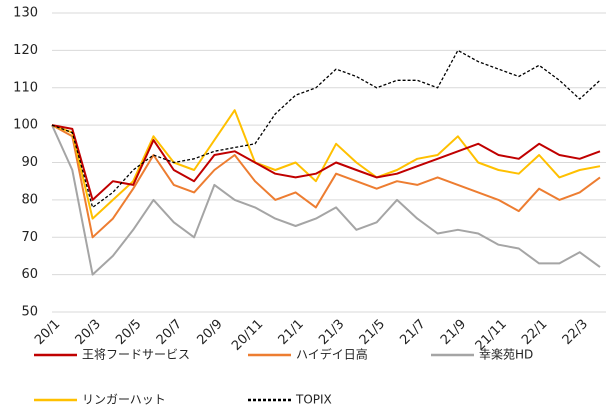 The height and width of the screenshot is (407, 606). Describe the element at coordinates (209, 332) in the screenshot. I see `x-tick-label: 20/9` at that location.